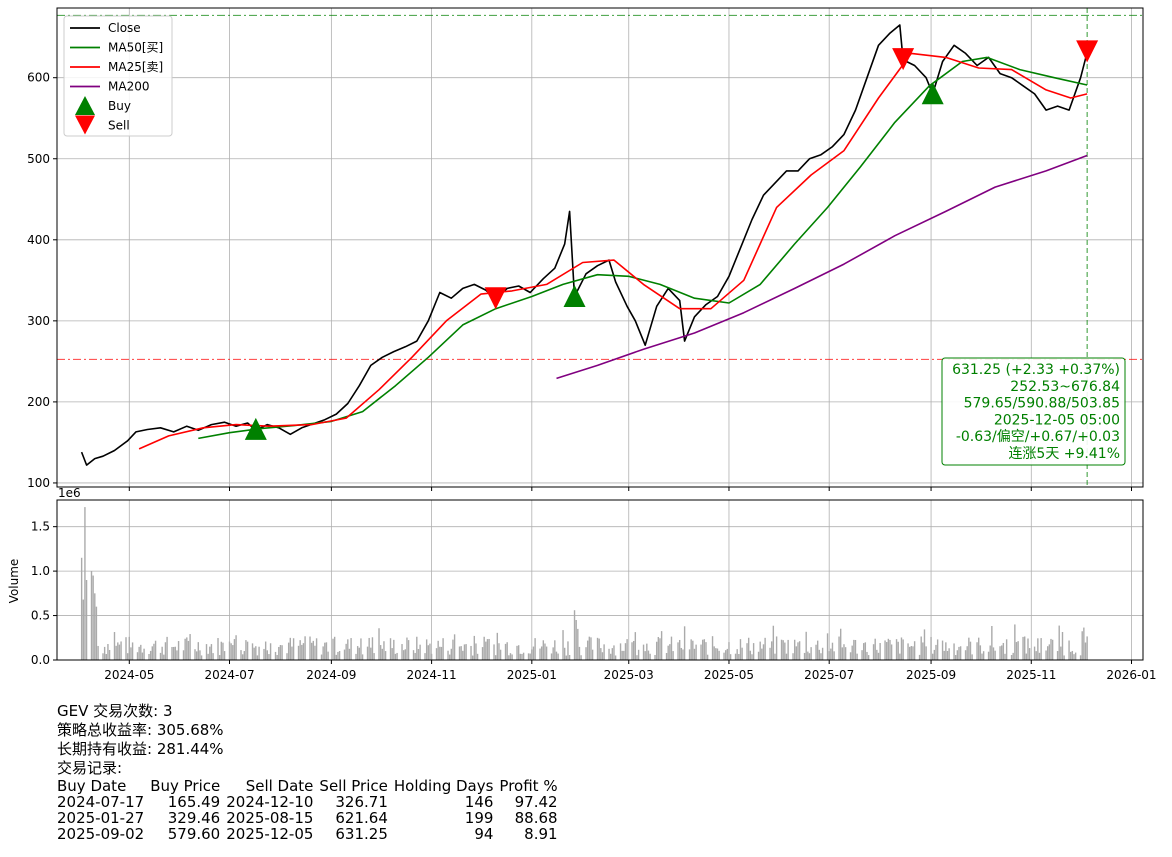  What do you see at coordinates (194, 802) in the screenshot?
I see `trade-buy-price: 165.49` at bounding box center [194, 802].